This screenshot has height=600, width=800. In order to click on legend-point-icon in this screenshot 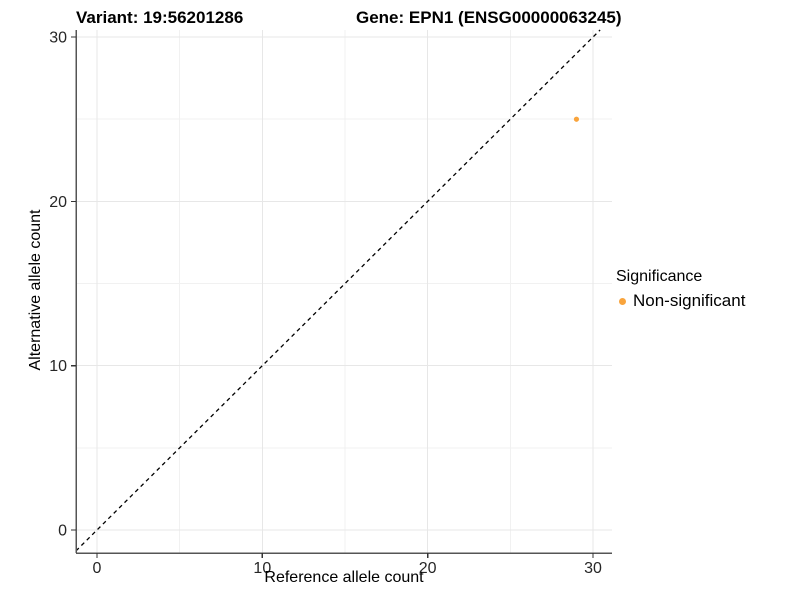, I will do `click(622, 301)`.